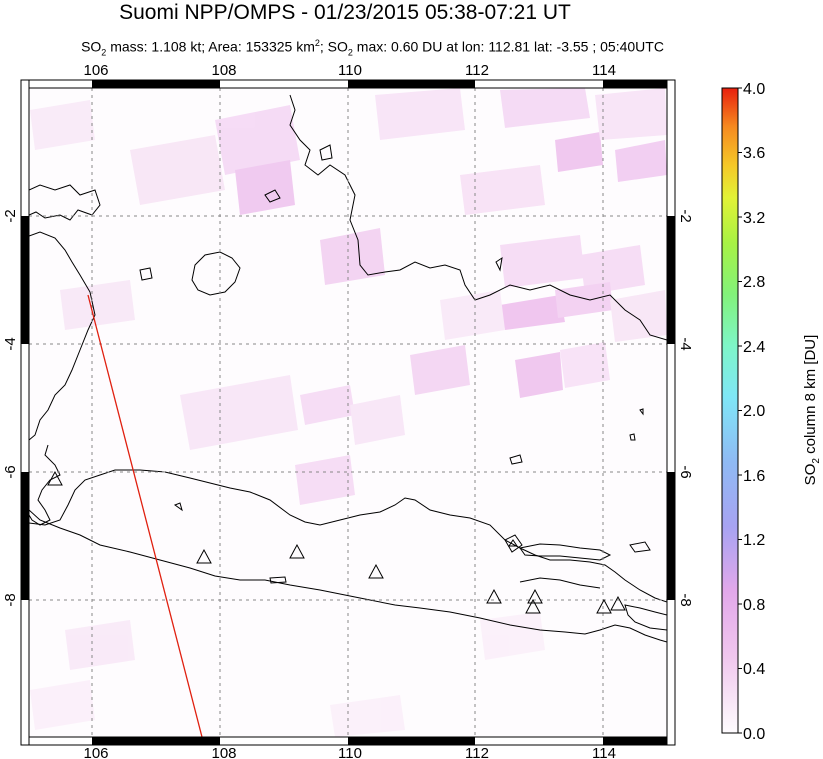 Image resolution: width=823 pixels, height=759 pixels. I want to click on java-east-inner, so click(560, 583).